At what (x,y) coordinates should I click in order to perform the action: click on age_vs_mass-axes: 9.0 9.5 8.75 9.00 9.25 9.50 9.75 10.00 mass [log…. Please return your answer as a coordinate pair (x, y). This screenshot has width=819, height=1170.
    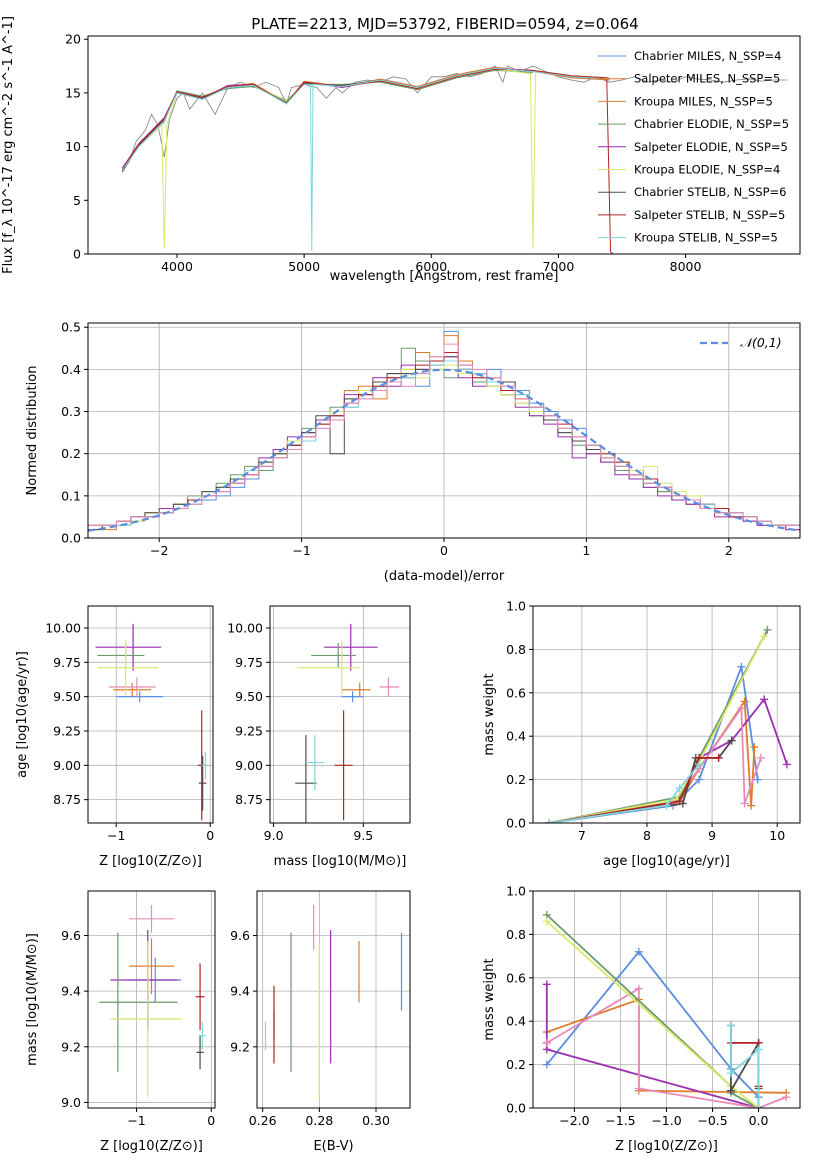
    Looking at the image, I should click on (319, 737).